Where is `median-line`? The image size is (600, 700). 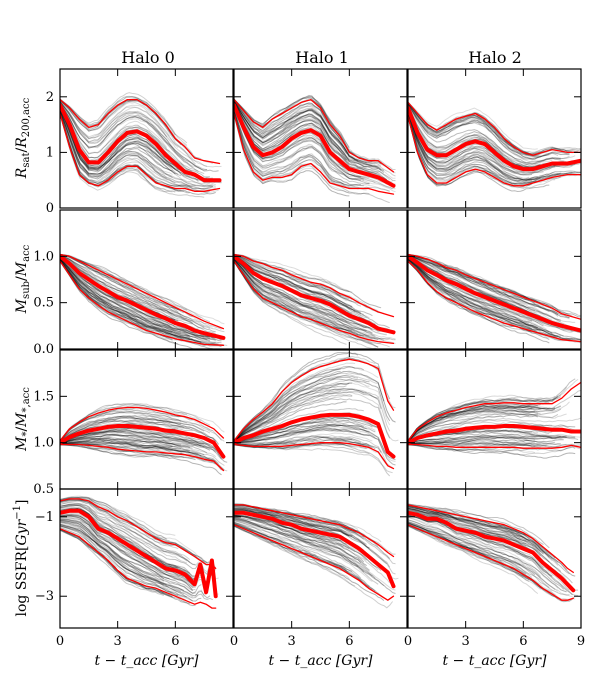 median-line is located at coordinates (494, 434).